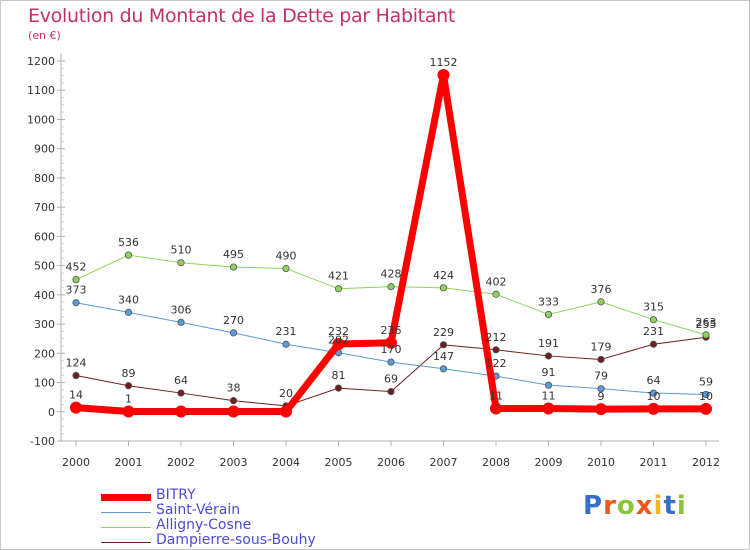 This screenshot has height=550, width=750. Describe the element at coordinates (129, 462) in the screenshot. I see `x-tick-label: 2001` at that location.